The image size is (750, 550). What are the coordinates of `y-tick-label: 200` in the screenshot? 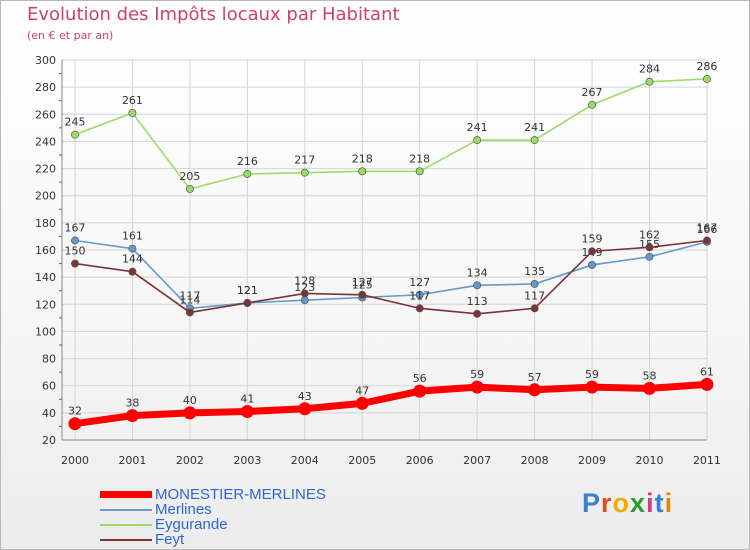 It's located at (45, 196).